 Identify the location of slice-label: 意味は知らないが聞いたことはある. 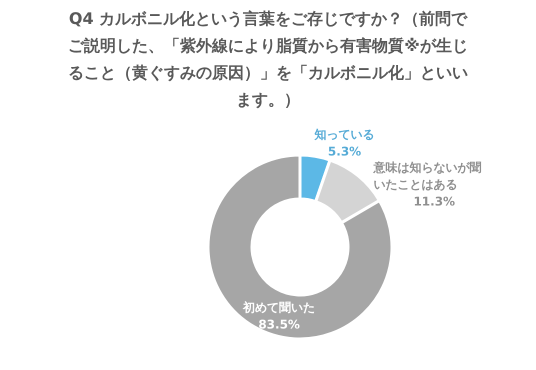
(427, 176).